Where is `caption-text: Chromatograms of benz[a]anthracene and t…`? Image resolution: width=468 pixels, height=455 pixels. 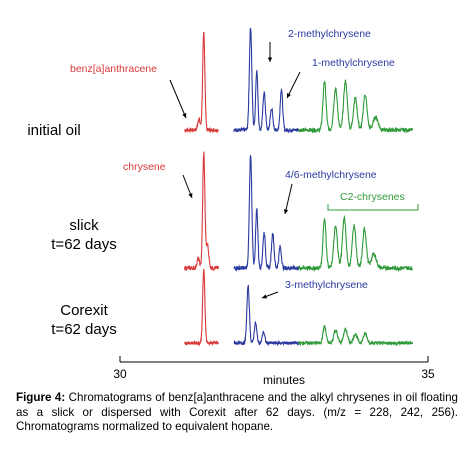 caption-text: Chromatograms of benz[a]anthracene and t… is located at coordinates (237, 412).